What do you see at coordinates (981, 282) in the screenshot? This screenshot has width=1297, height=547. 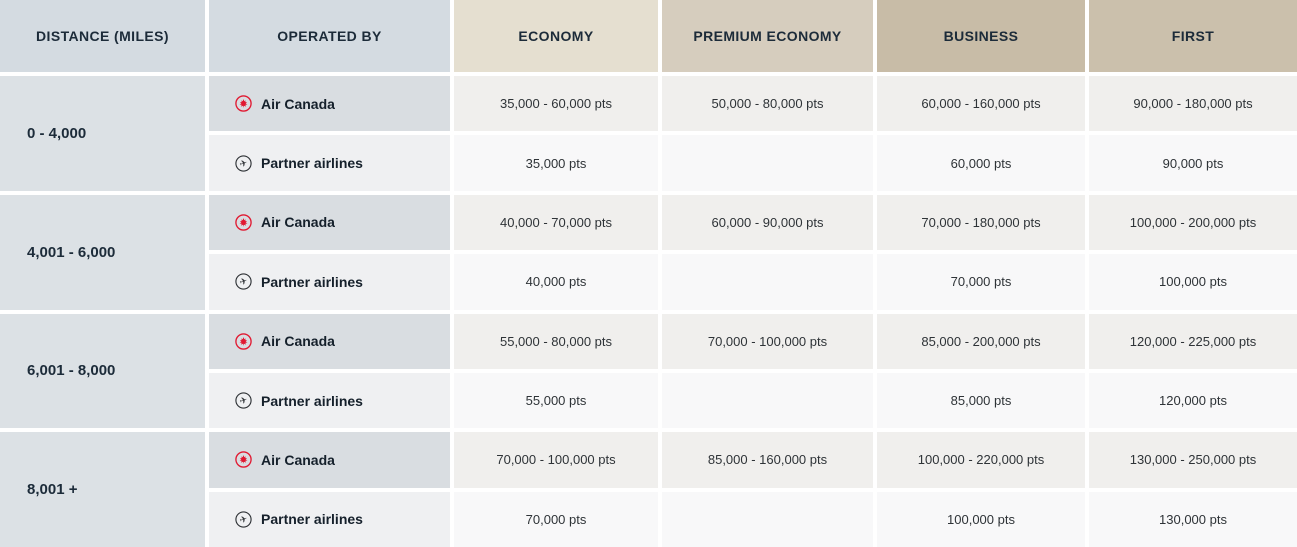 I see `points-cell-business: 70,000 pts` at bounding box center [981, 282].